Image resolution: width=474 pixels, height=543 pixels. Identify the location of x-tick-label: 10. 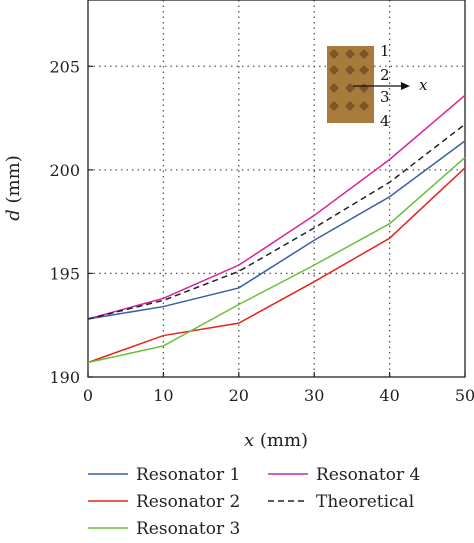
(163, 395).